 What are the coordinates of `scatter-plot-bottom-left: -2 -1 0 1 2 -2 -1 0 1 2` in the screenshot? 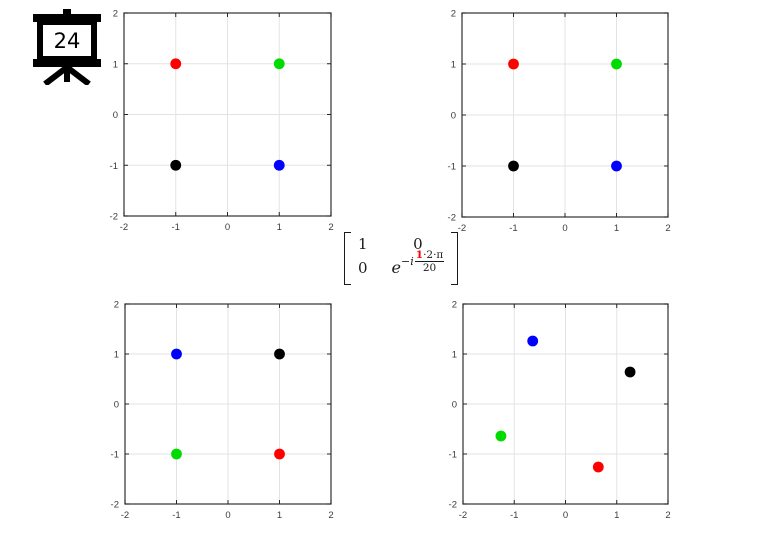 It's located at (222, 411).